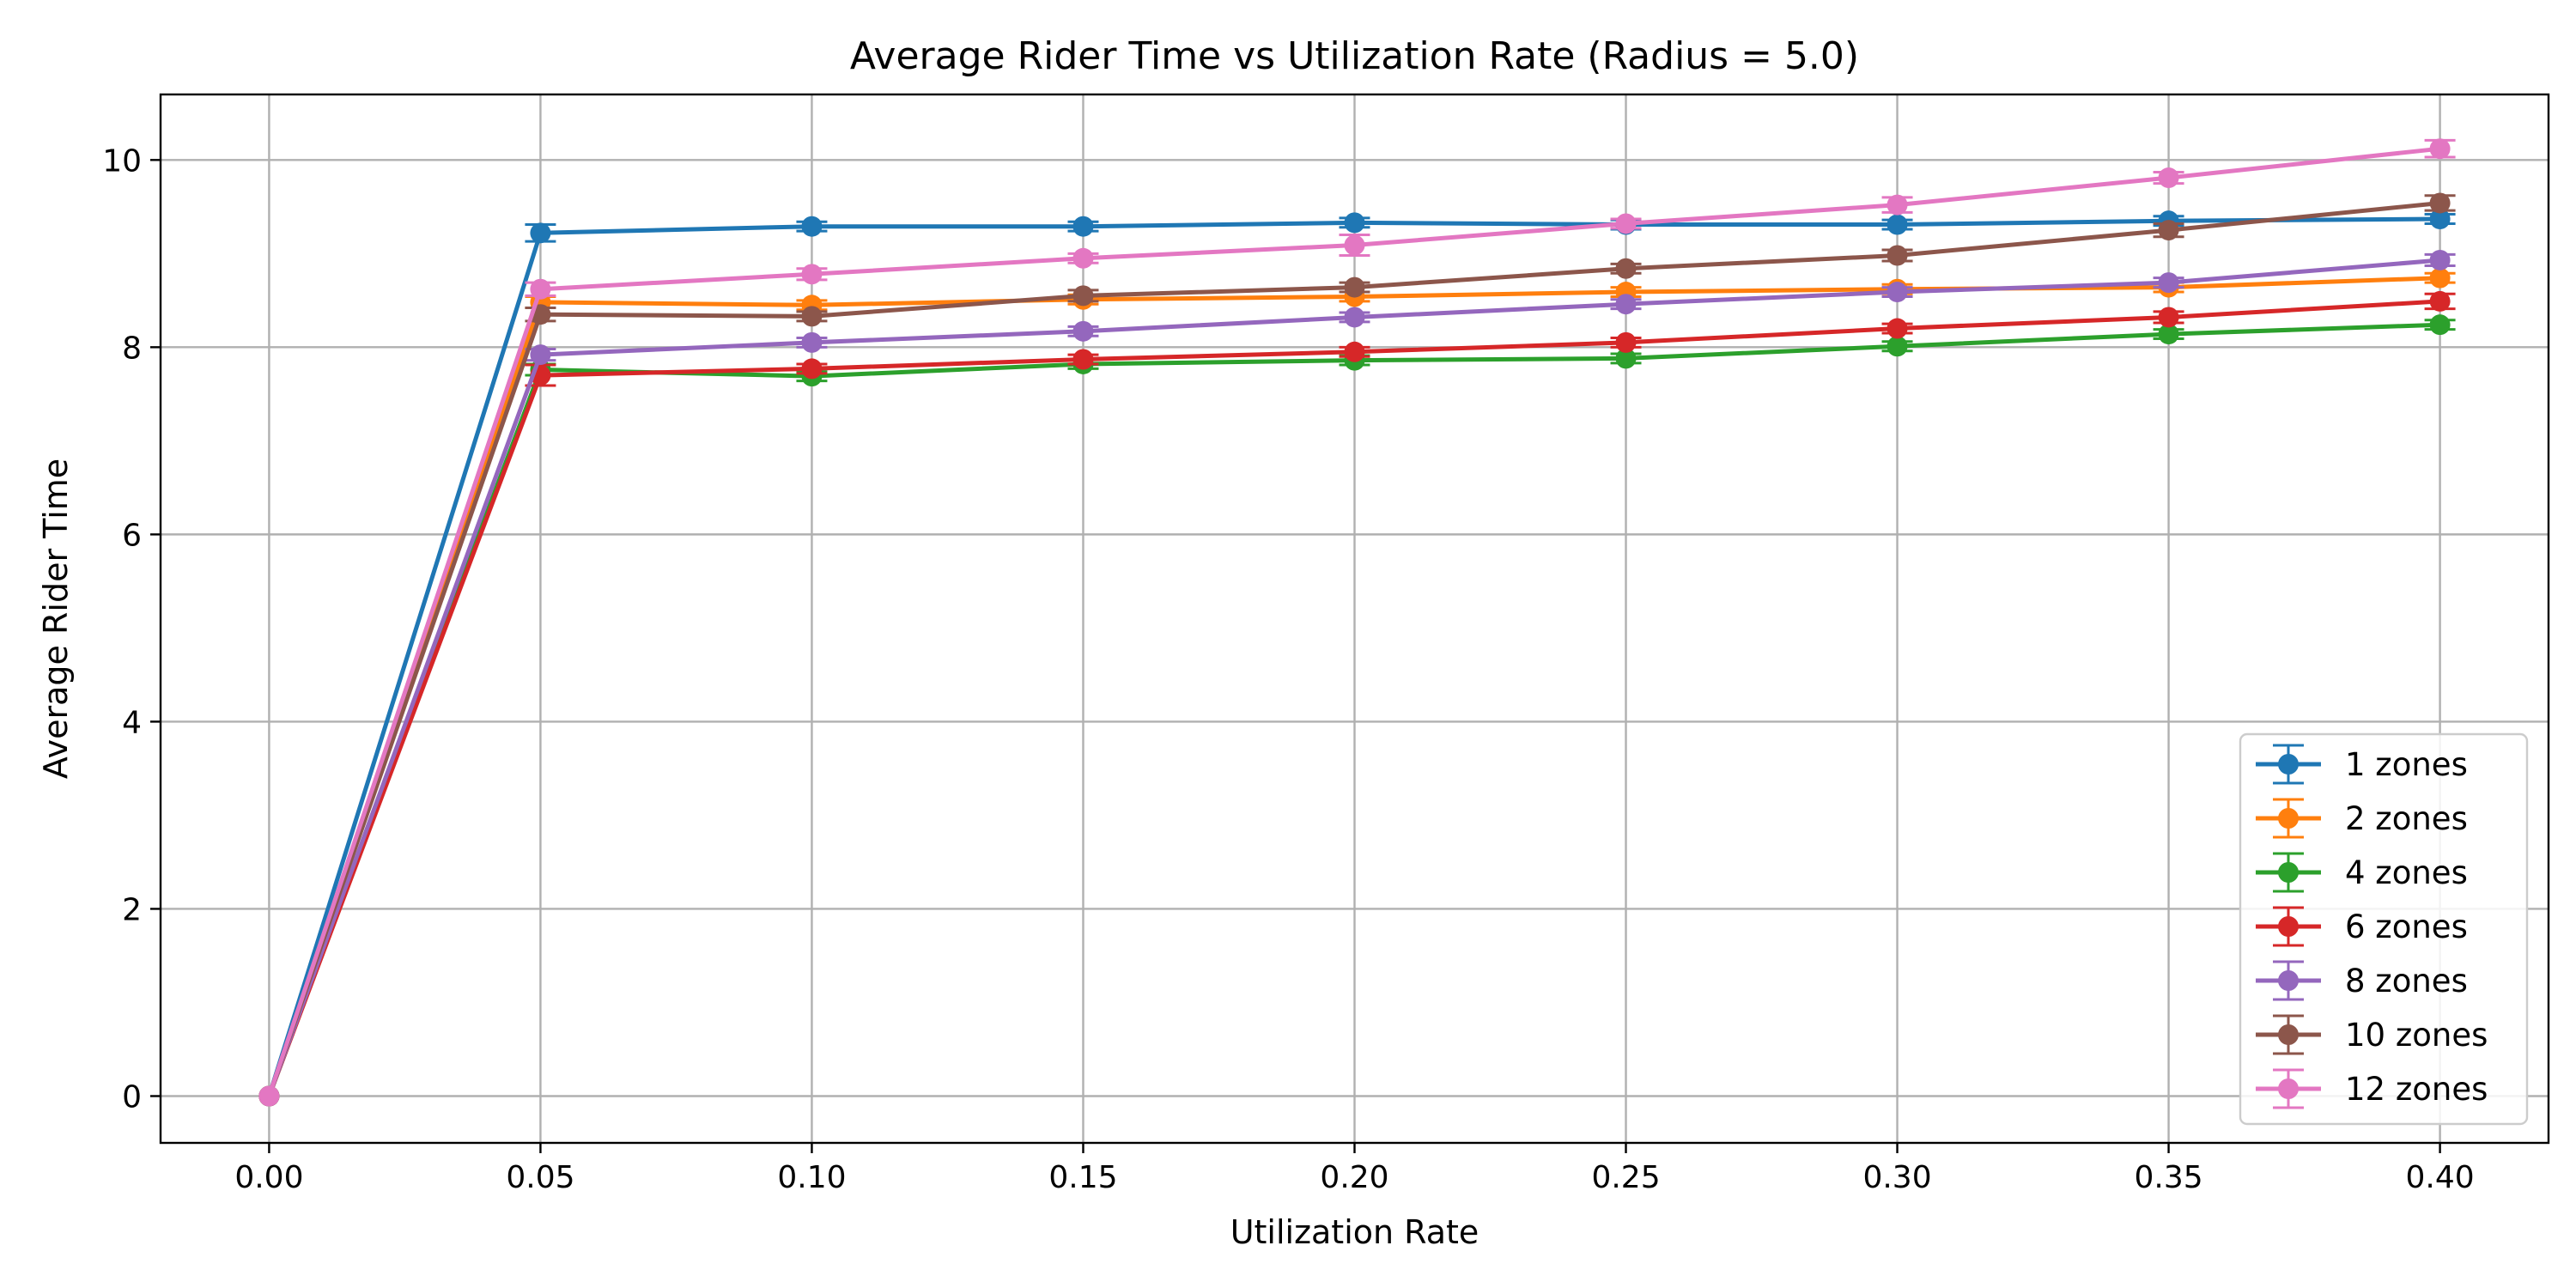 The width and height of the screenshot is (2576, 1288). What do you see at coordinates (56, 619) in the screenshot?
I see `y-axis-label: Average Rider Time` at bounding box center [56, 619].